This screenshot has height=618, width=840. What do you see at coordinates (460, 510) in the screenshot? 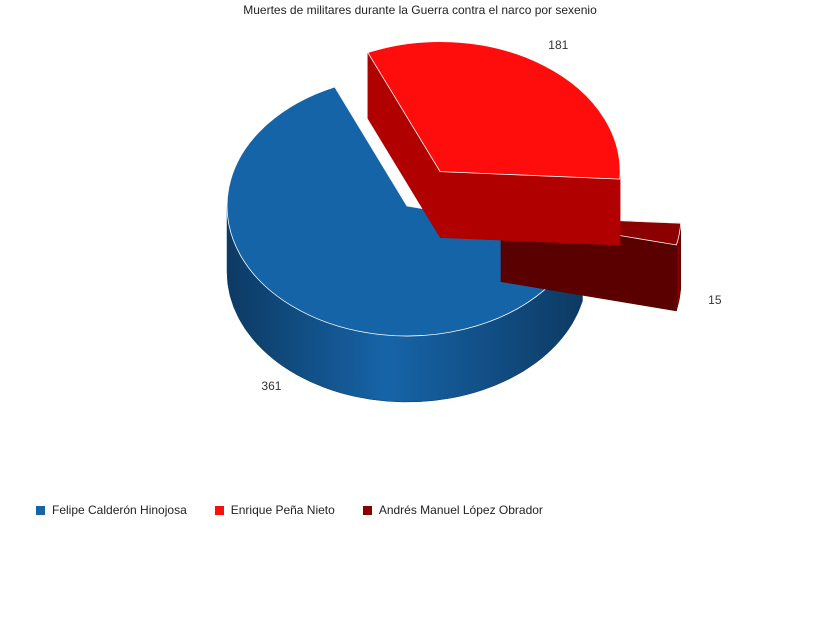
I see `legend-label-amlo: Andrés Manuel López Obrador` at bounding box center [460, 510].